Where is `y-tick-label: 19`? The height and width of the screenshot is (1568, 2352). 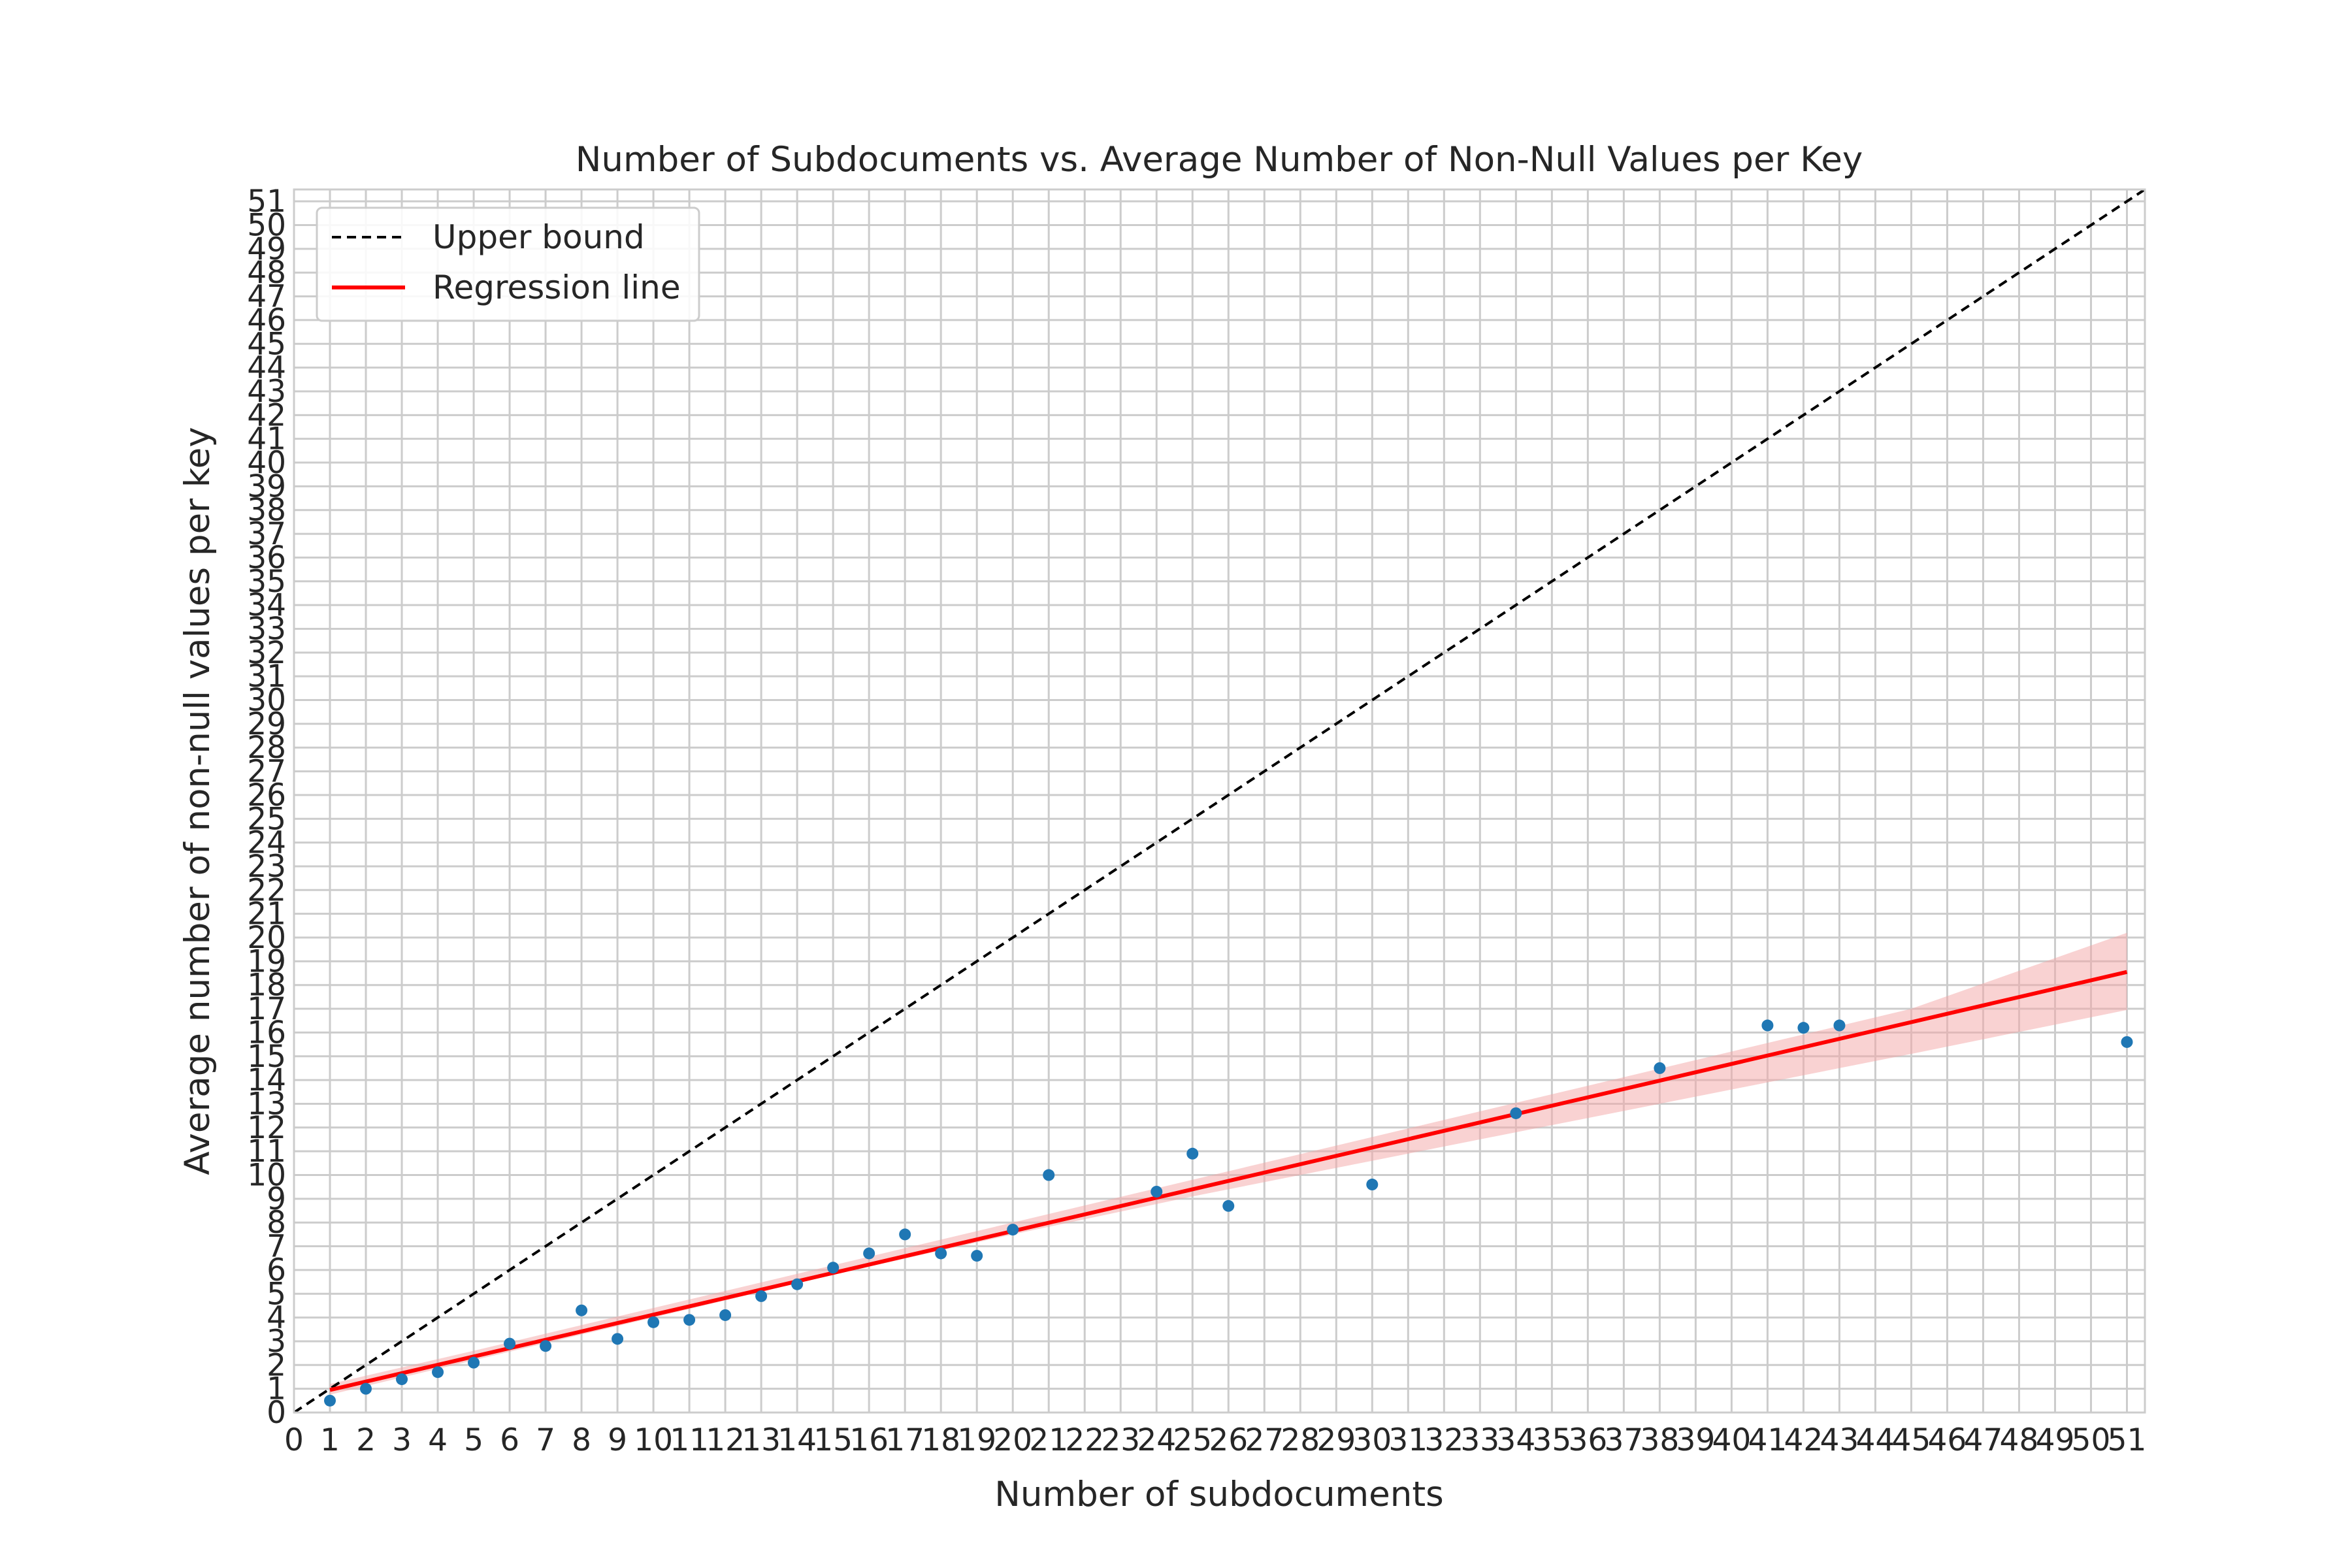
y-tick-label: 19 is located at coordinates (266, 961).